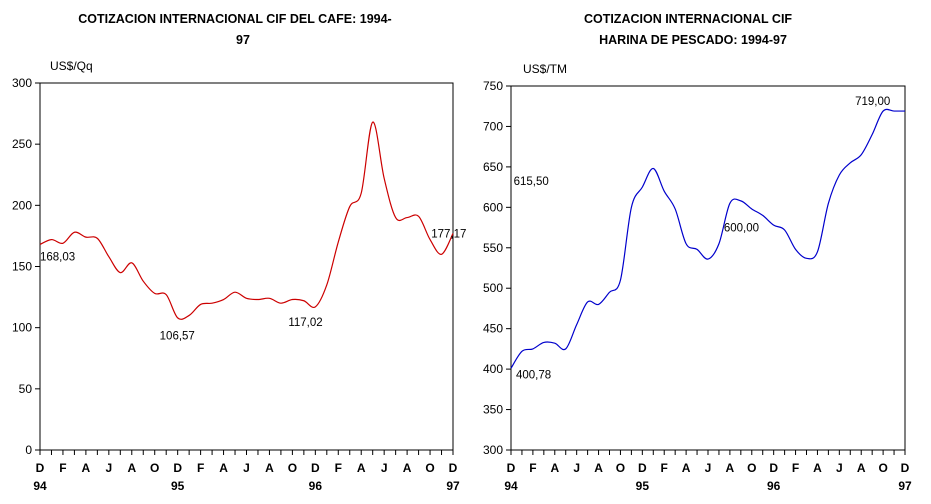  What do you see at coordinates (178, 486) in the screenshot?
I see `coffee-x-year-label: 95` at bounding box center [178, 486].